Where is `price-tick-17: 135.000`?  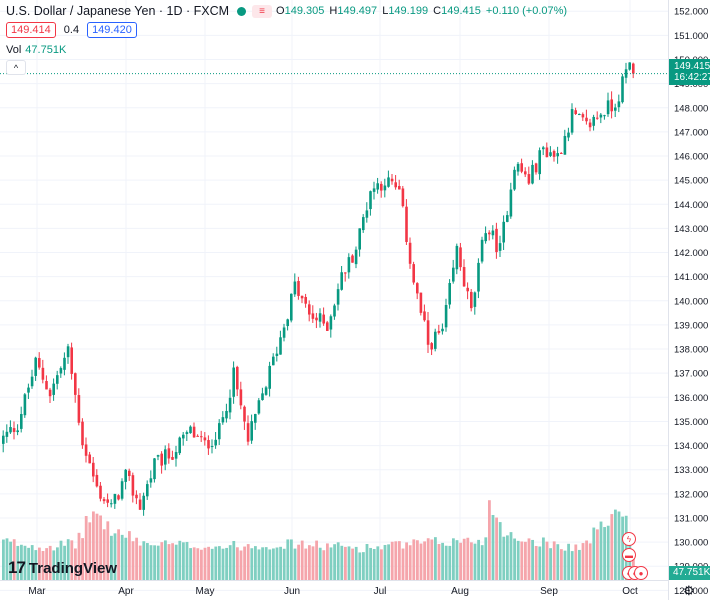
price-tick-17: 135.000 is located at coordinates (691, 422).